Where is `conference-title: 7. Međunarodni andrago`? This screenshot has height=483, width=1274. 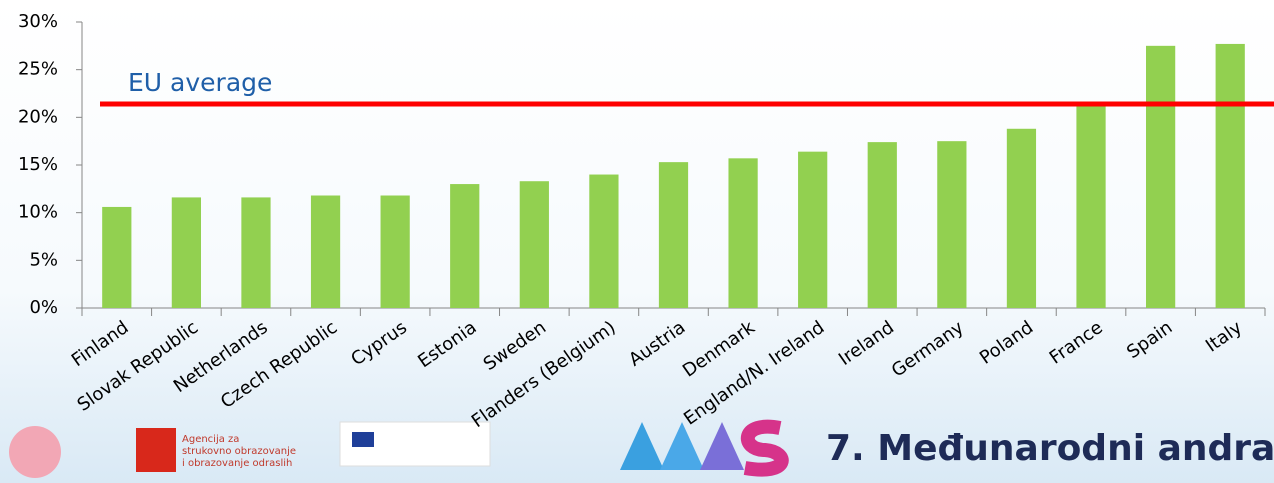
conference-title: 7. Međunarodni andrago is located at coordinates (1050, 448).